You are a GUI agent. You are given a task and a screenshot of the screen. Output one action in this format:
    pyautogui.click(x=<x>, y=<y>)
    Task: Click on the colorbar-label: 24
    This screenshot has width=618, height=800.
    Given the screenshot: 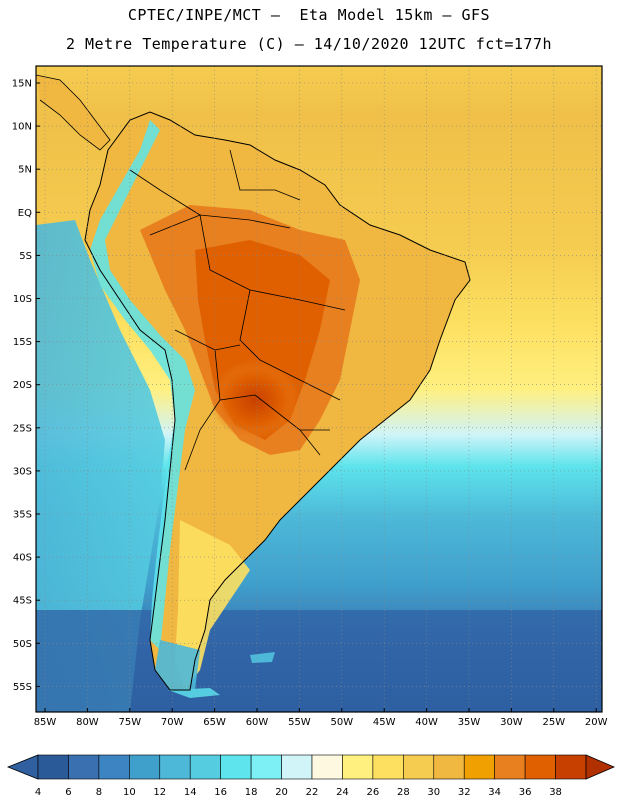 What is the action you would take?
    pyautogui.click(x=342, y=792)
    